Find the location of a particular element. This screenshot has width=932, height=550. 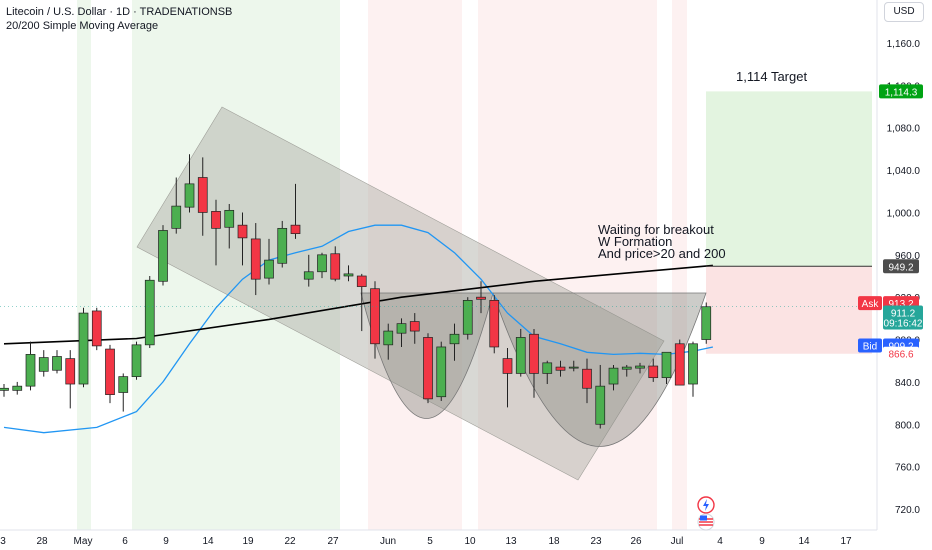

time-tick-label: May is located at coordinates (83, 541).